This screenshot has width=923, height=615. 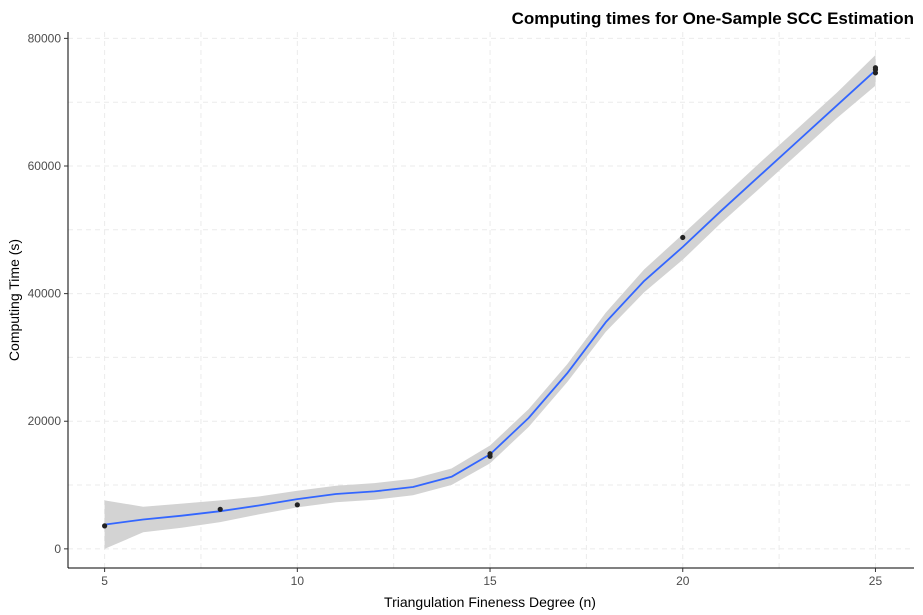 I want to click on x-tick-label: 15, so click(x=490, y=581).